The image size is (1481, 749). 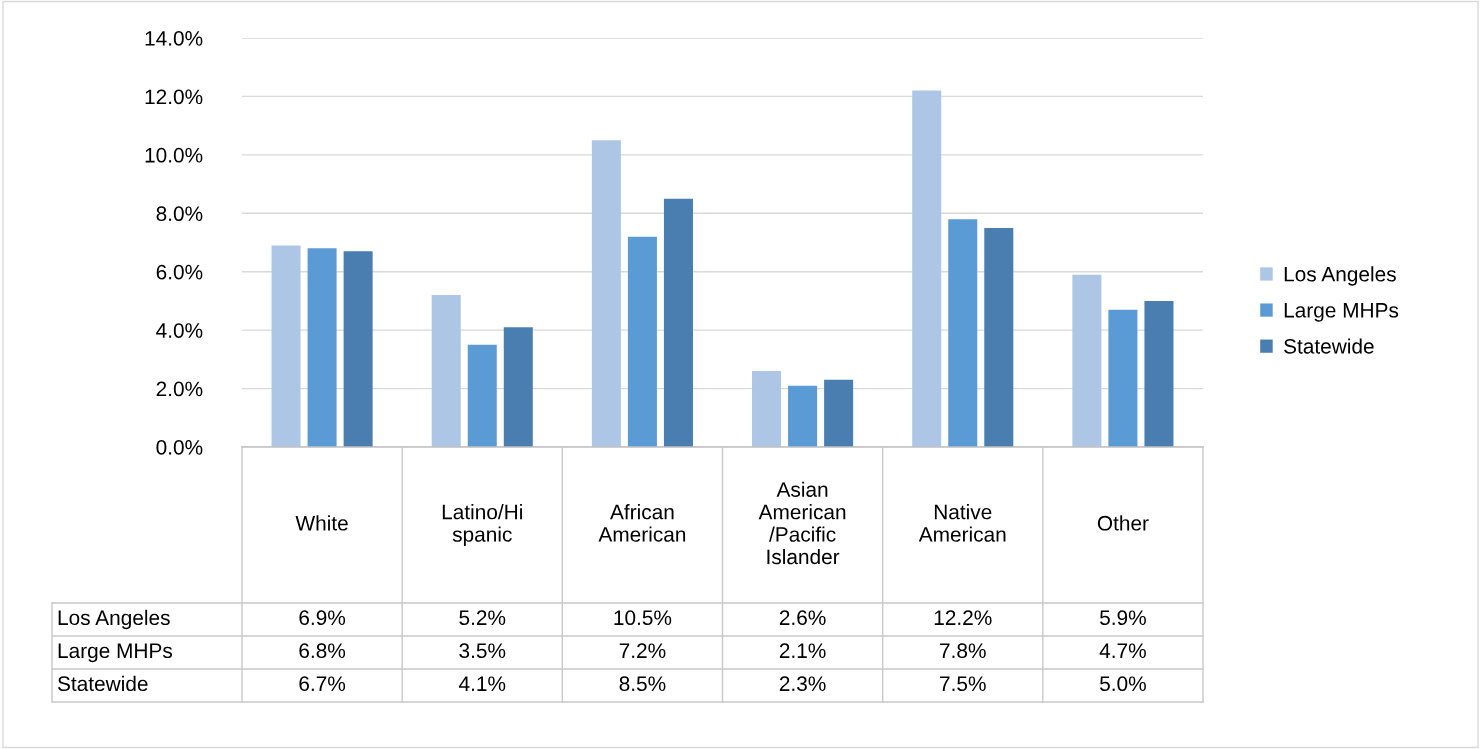 What do you see at coordinates (179, 447) in the screenshot?
I see `y-tick-label: 0.0%` at bounding box center [179, 447].